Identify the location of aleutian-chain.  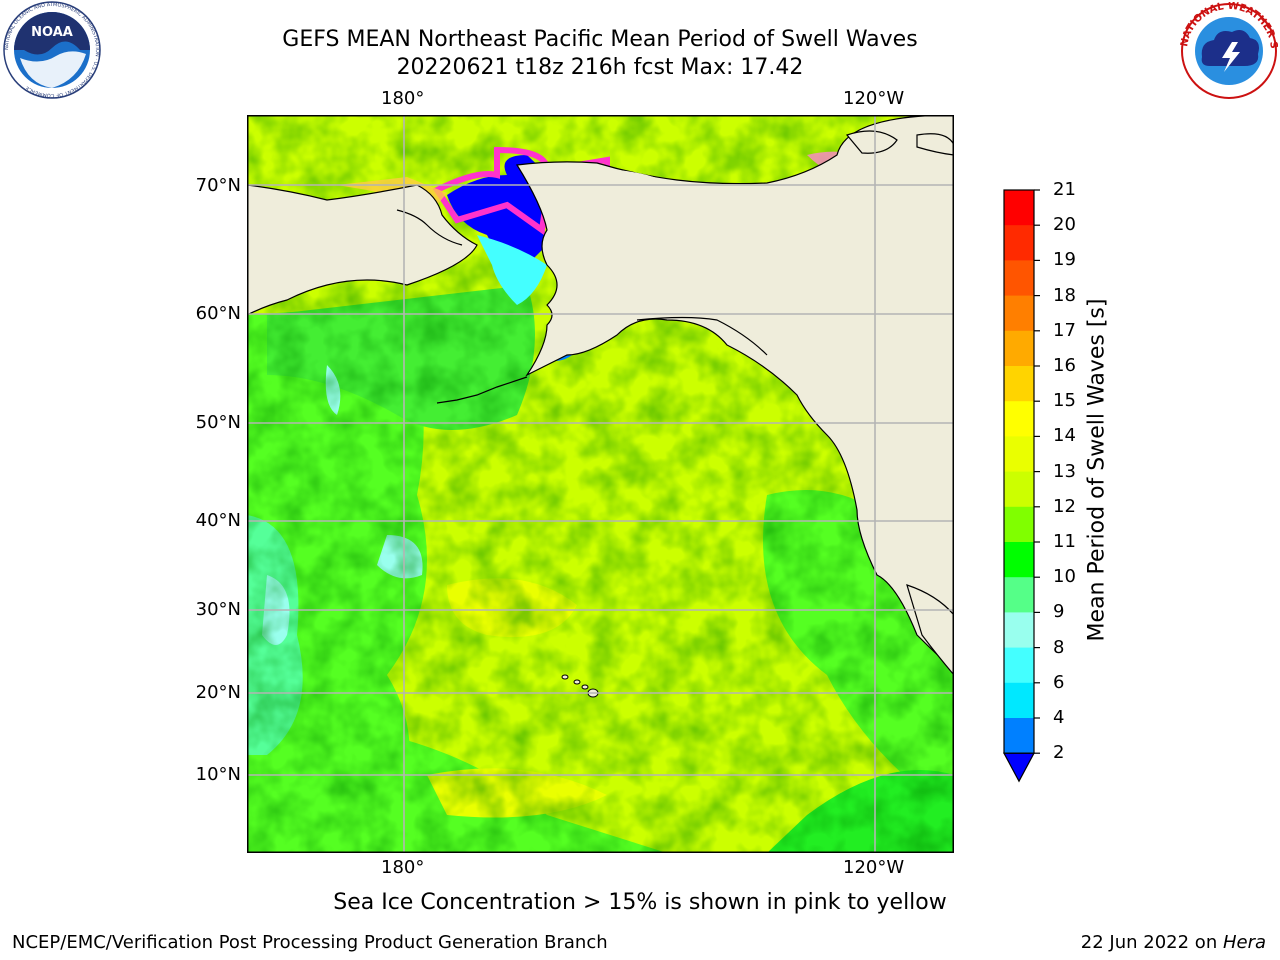
(482, 390).